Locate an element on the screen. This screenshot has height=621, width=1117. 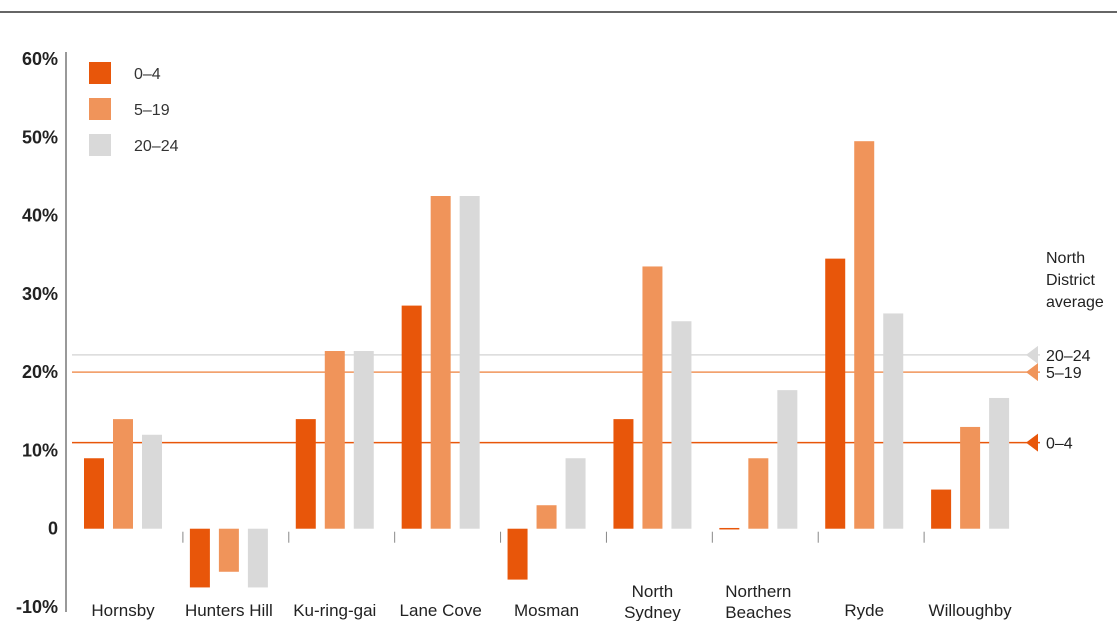
legend: 0–4 5–19 20–24 is located at coordinates (134, 109).